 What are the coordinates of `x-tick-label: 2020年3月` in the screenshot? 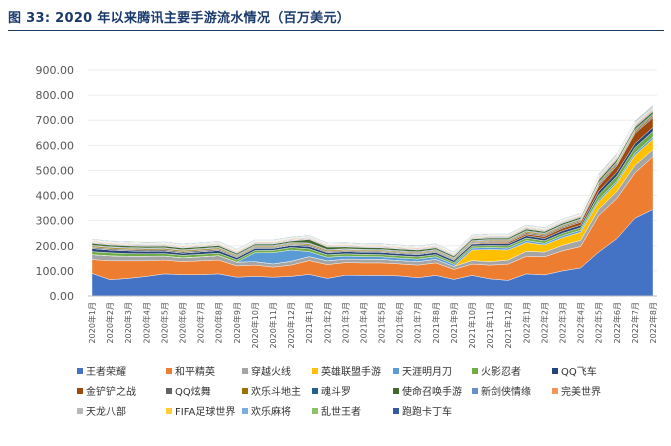 It's located at (128, 322).